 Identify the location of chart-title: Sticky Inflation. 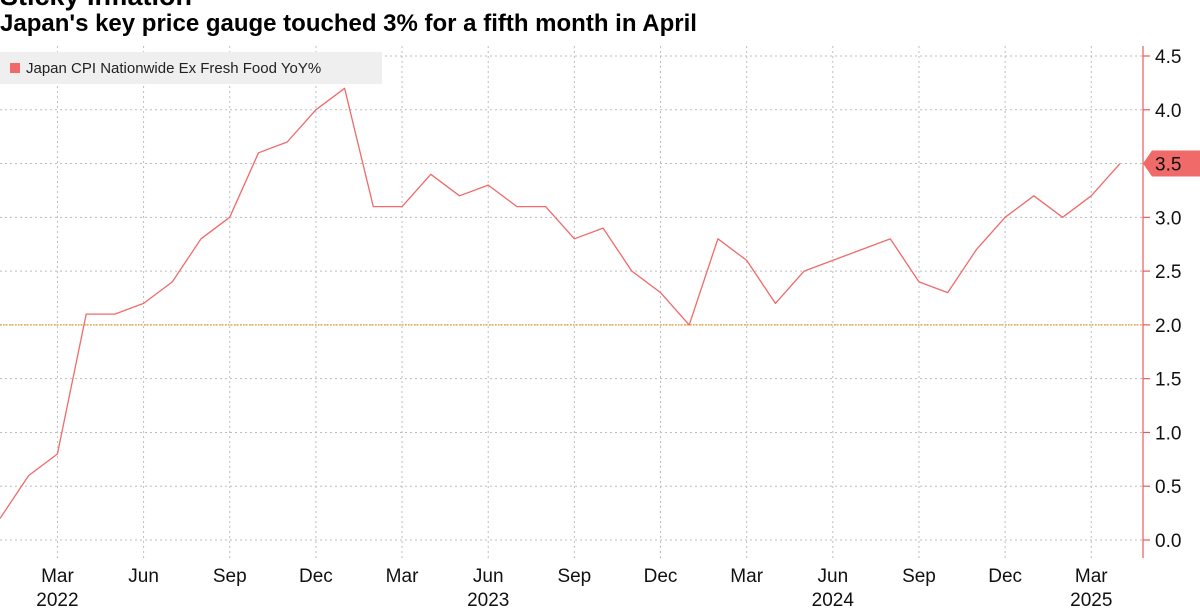
(96, 6).